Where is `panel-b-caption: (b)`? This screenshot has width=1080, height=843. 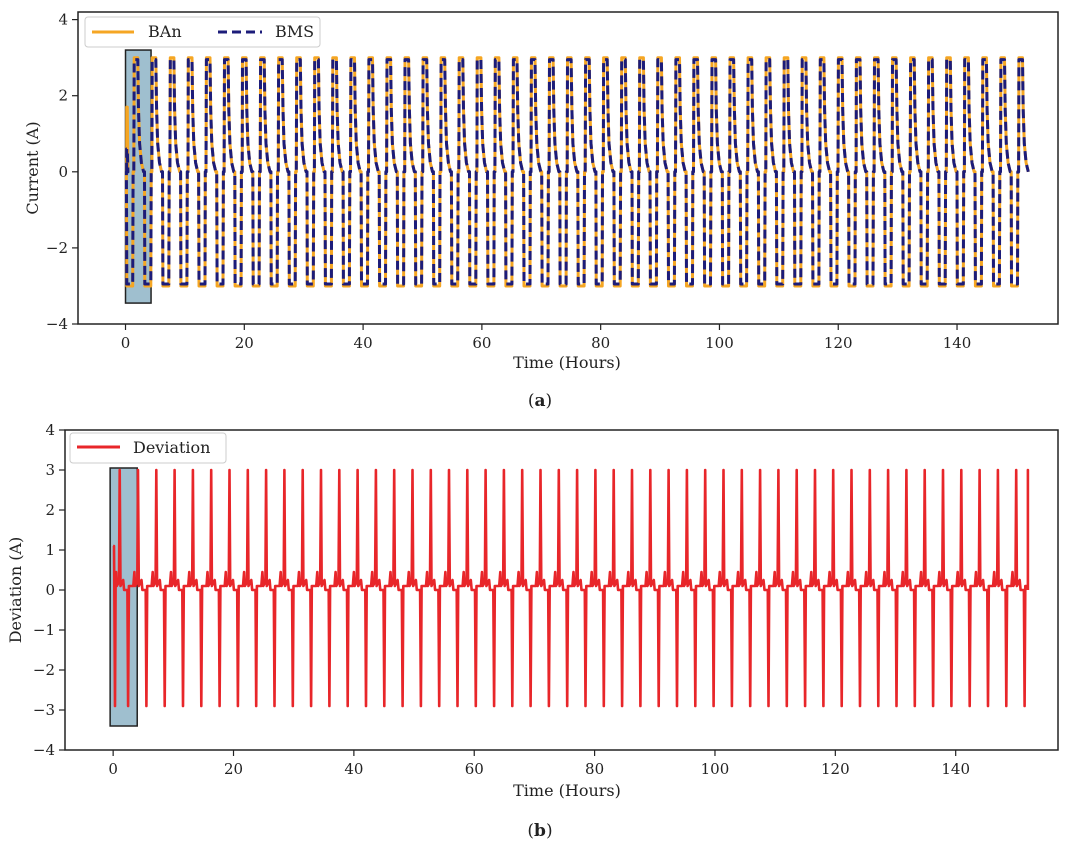
panel-b-caption: (b) is located at coordinates (539, 831).